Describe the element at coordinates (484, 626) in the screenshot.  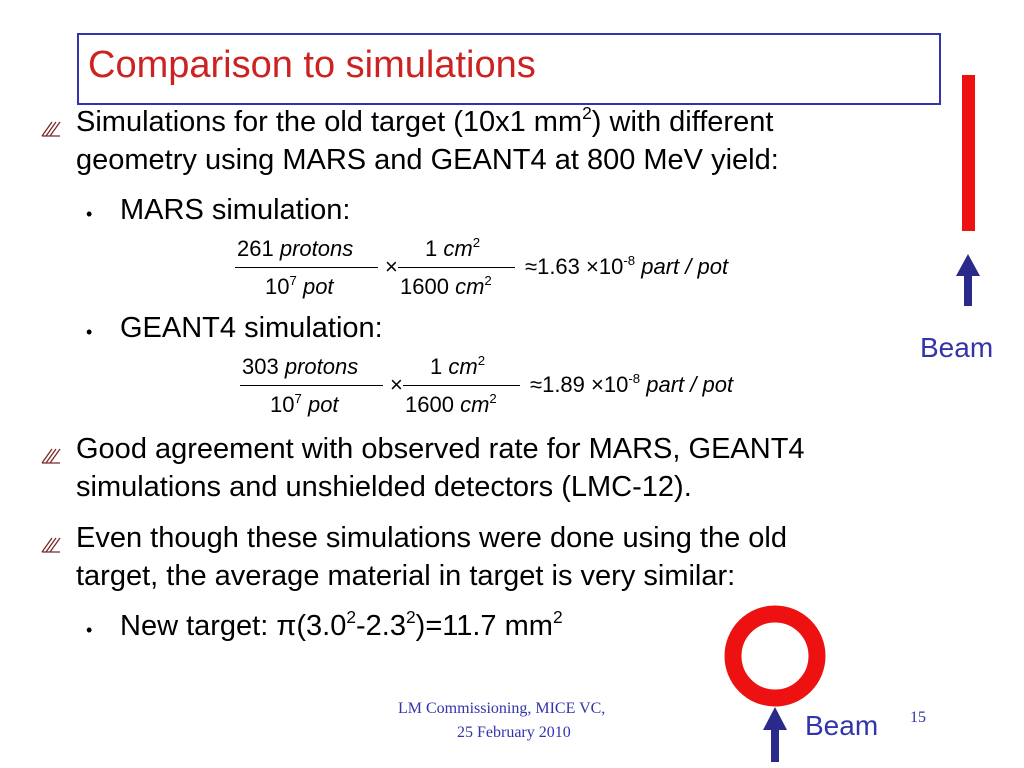
I see `text: )=11.7 mm` at that location.